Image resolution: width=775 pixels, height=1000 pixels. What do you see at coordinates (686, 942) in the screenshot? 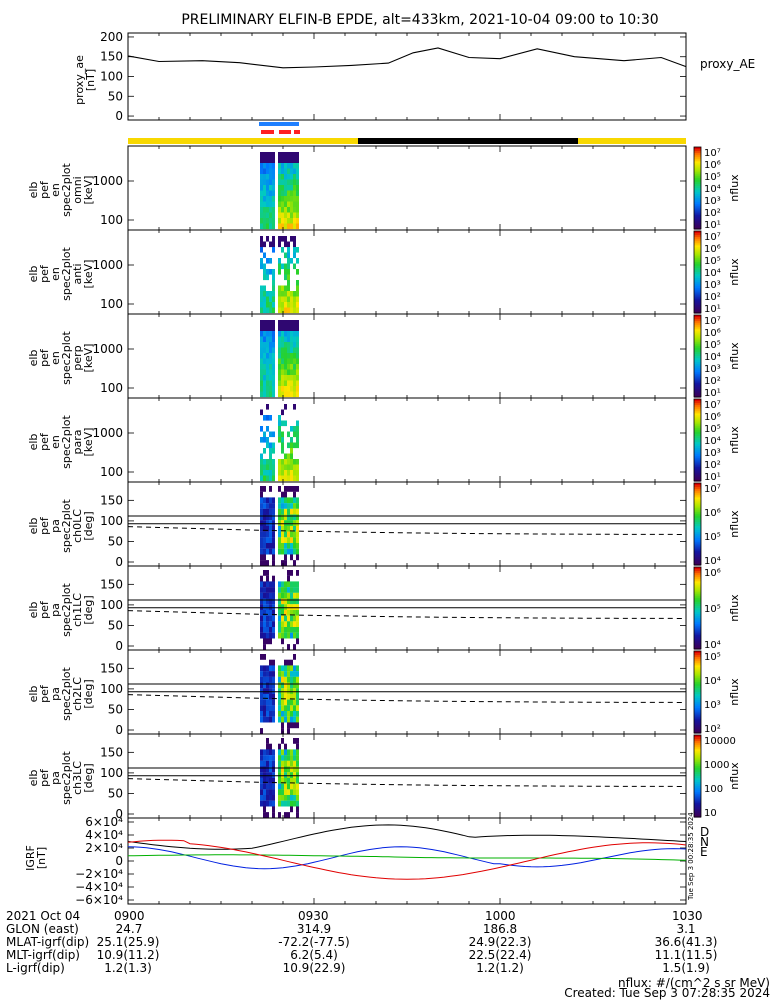
I see `footer-value: 36.6(41.3)` at bounding box center [686, 942].